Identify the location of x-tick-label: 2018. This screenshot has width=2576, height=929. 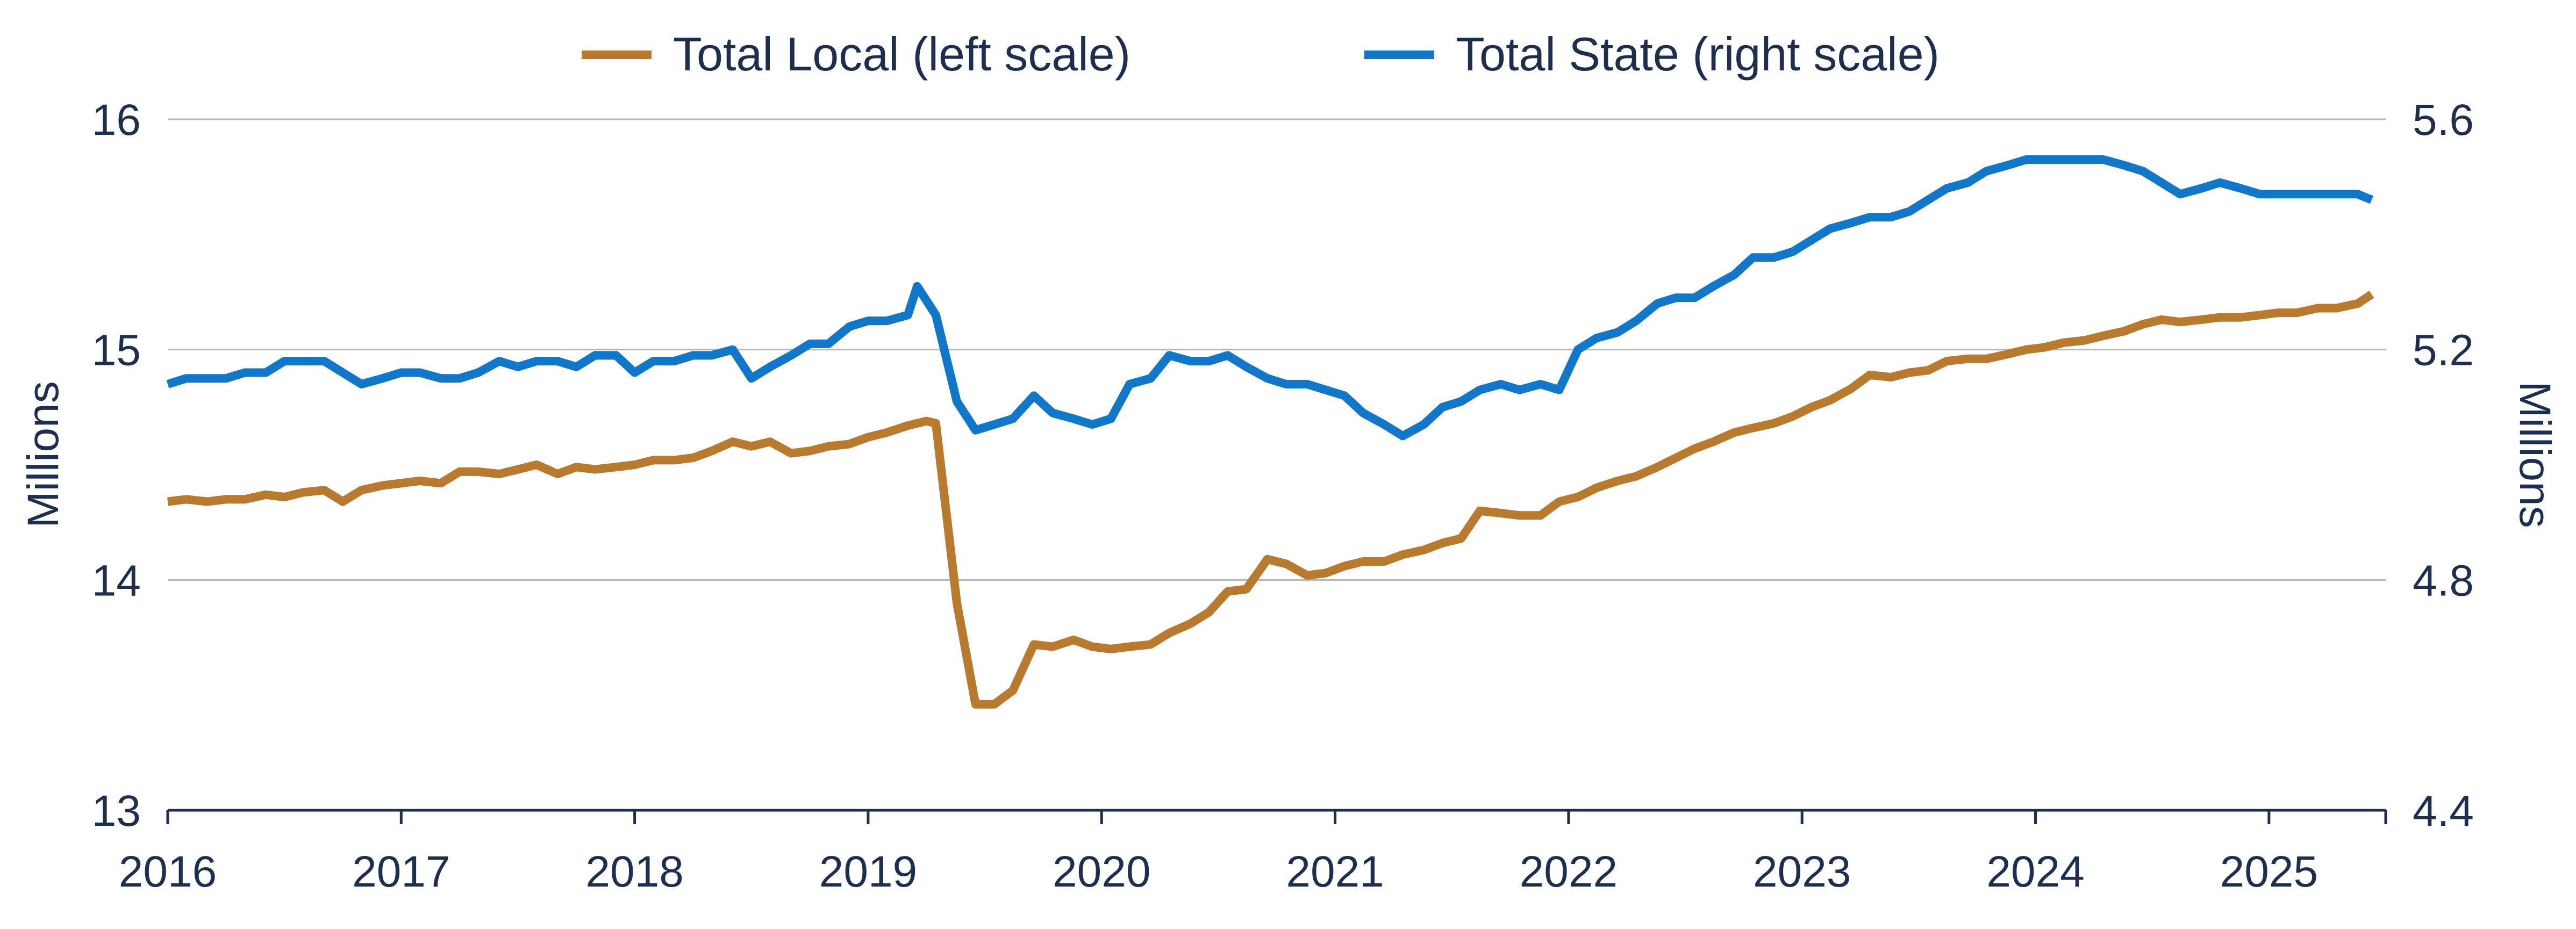
(634, 871).